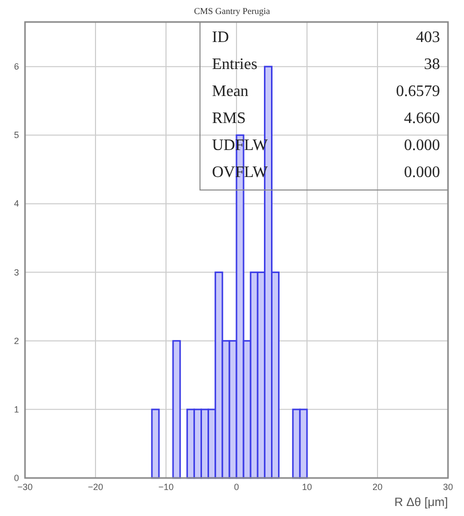 This screenshot has width=464, height=516. I want to click on x-tick-label: 10, so click(307, 487).